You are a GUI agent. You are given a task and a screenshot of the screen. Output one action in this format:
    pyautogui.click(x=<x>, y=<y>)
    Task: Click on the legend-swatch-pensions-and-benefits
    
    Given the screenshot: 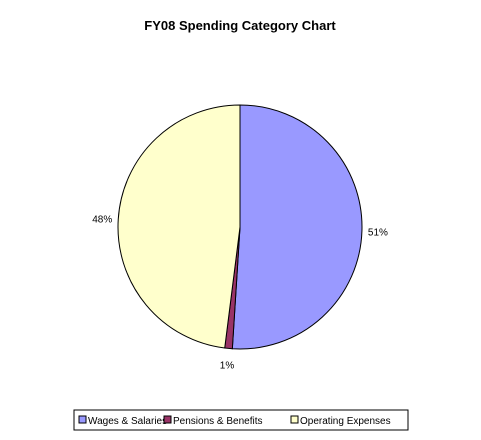 What is the action you would take?
    pyautogui.click(x=167, y=419)
    